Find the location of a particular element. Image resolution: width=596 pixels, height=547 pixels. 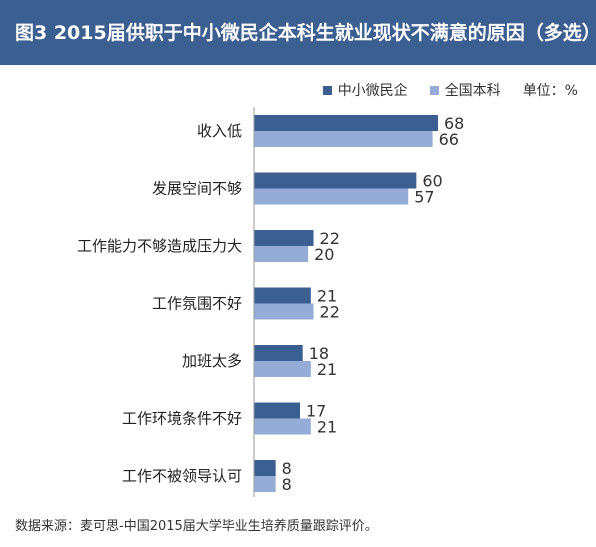

source-note: 数据来源：麦可思-中国2015届大学毕业生培养质量跟踪评价。 is located at coordinates (196, 526).